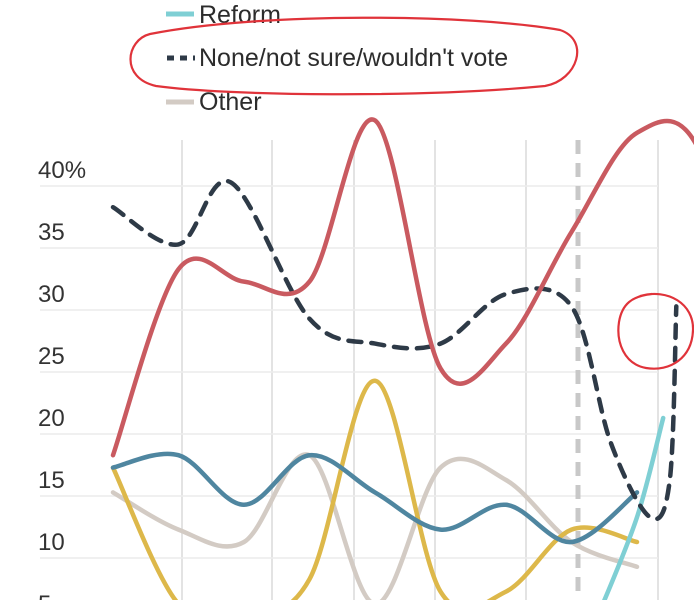  What do you see at coordinates (51, 356) in the screenshot?
I see `y-tick-label: 25` at bounding box center [51, 356].